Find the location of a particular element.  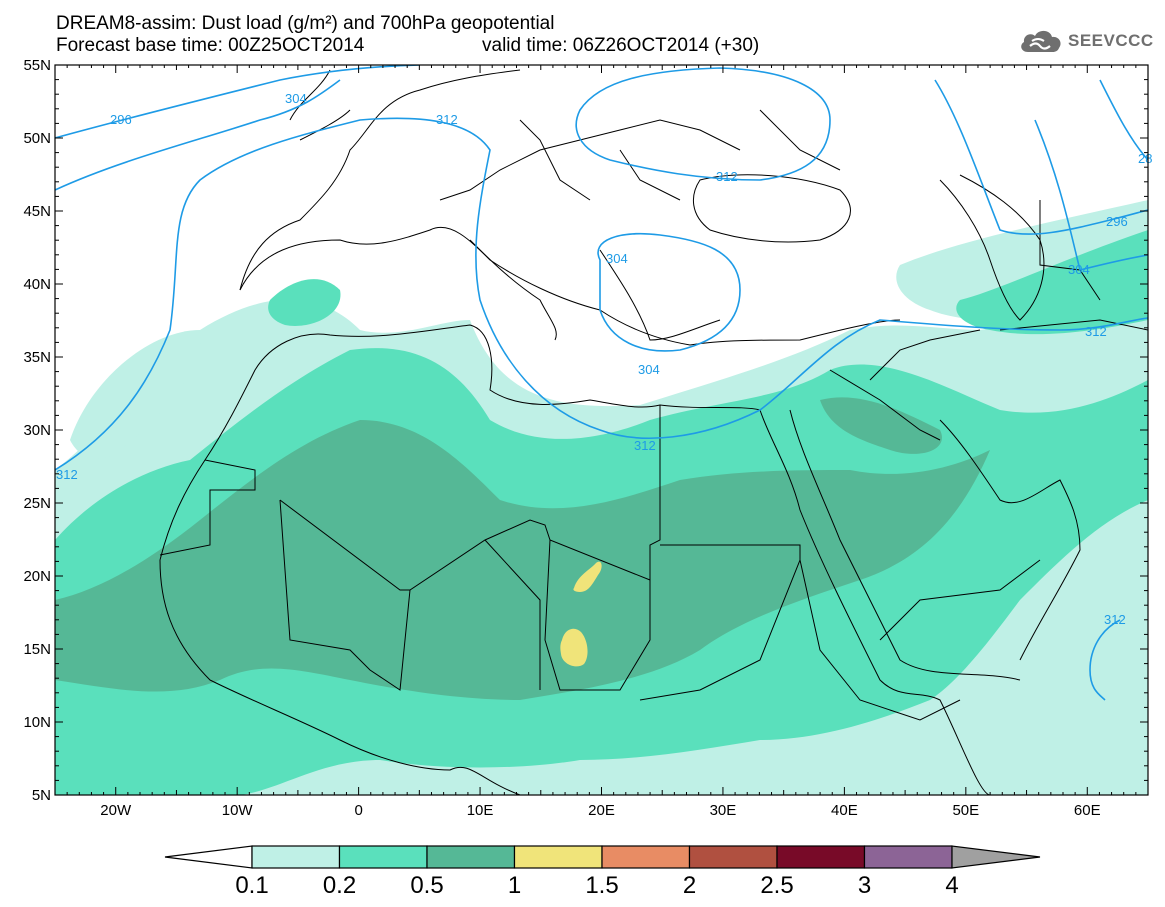

lat-label: 40N is located at coordinates (37, 284).